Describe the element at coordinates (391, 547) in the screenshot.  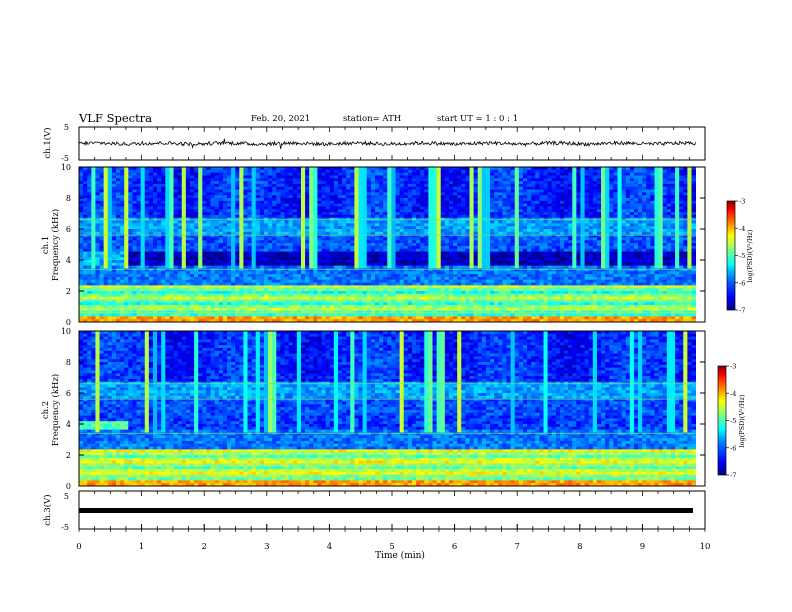
I see `x-tick-label: 5` at that location.